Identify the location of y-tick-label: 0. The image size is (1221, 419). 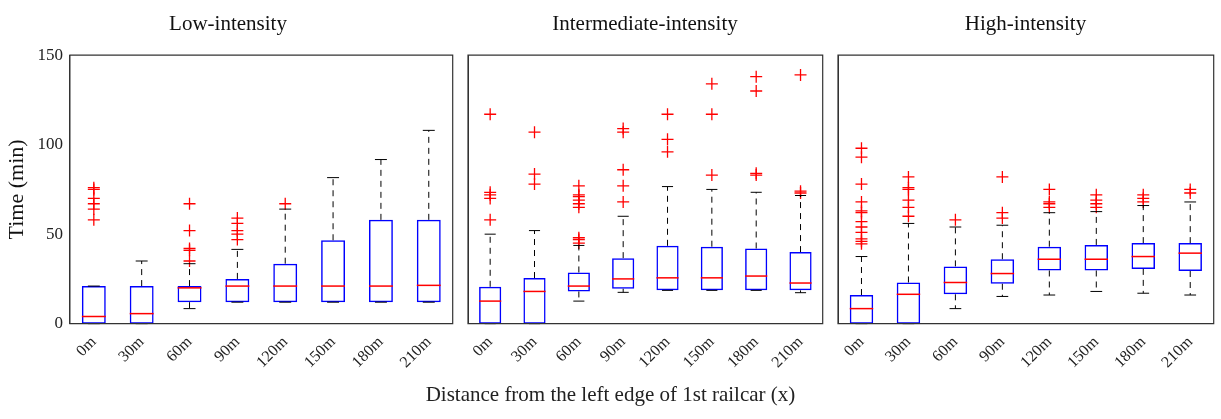
(58, 323).